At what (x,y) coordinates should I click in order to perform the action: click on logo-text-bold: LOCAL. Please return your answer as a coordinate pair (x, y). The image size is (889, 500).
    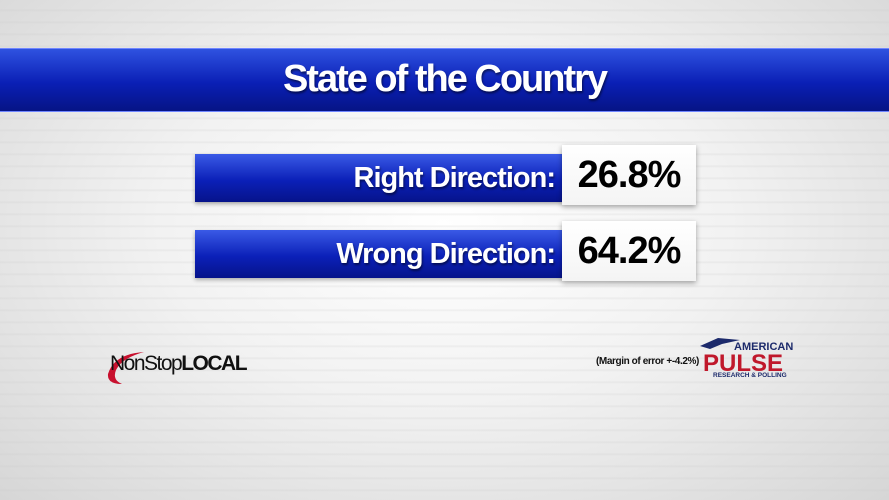
    Looking at the image, I should click on (214, 363).